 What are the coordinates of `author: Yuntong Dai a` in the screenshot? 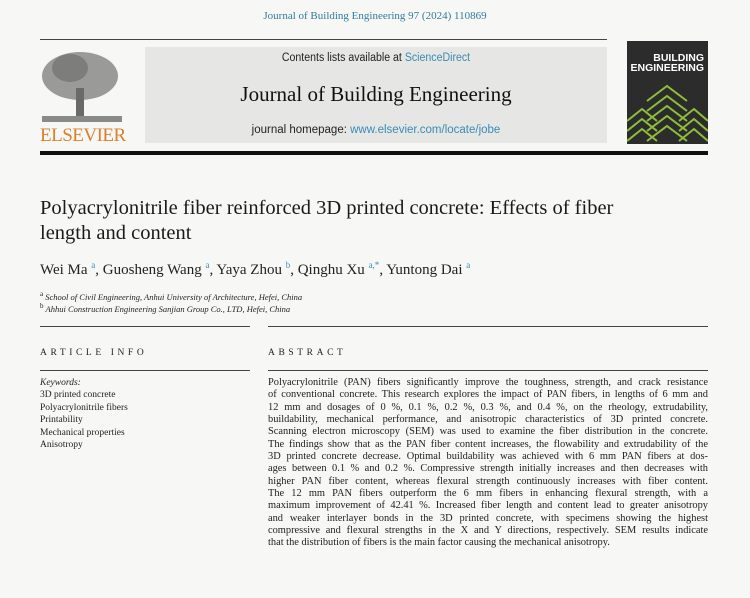 It's located at (428, 269).